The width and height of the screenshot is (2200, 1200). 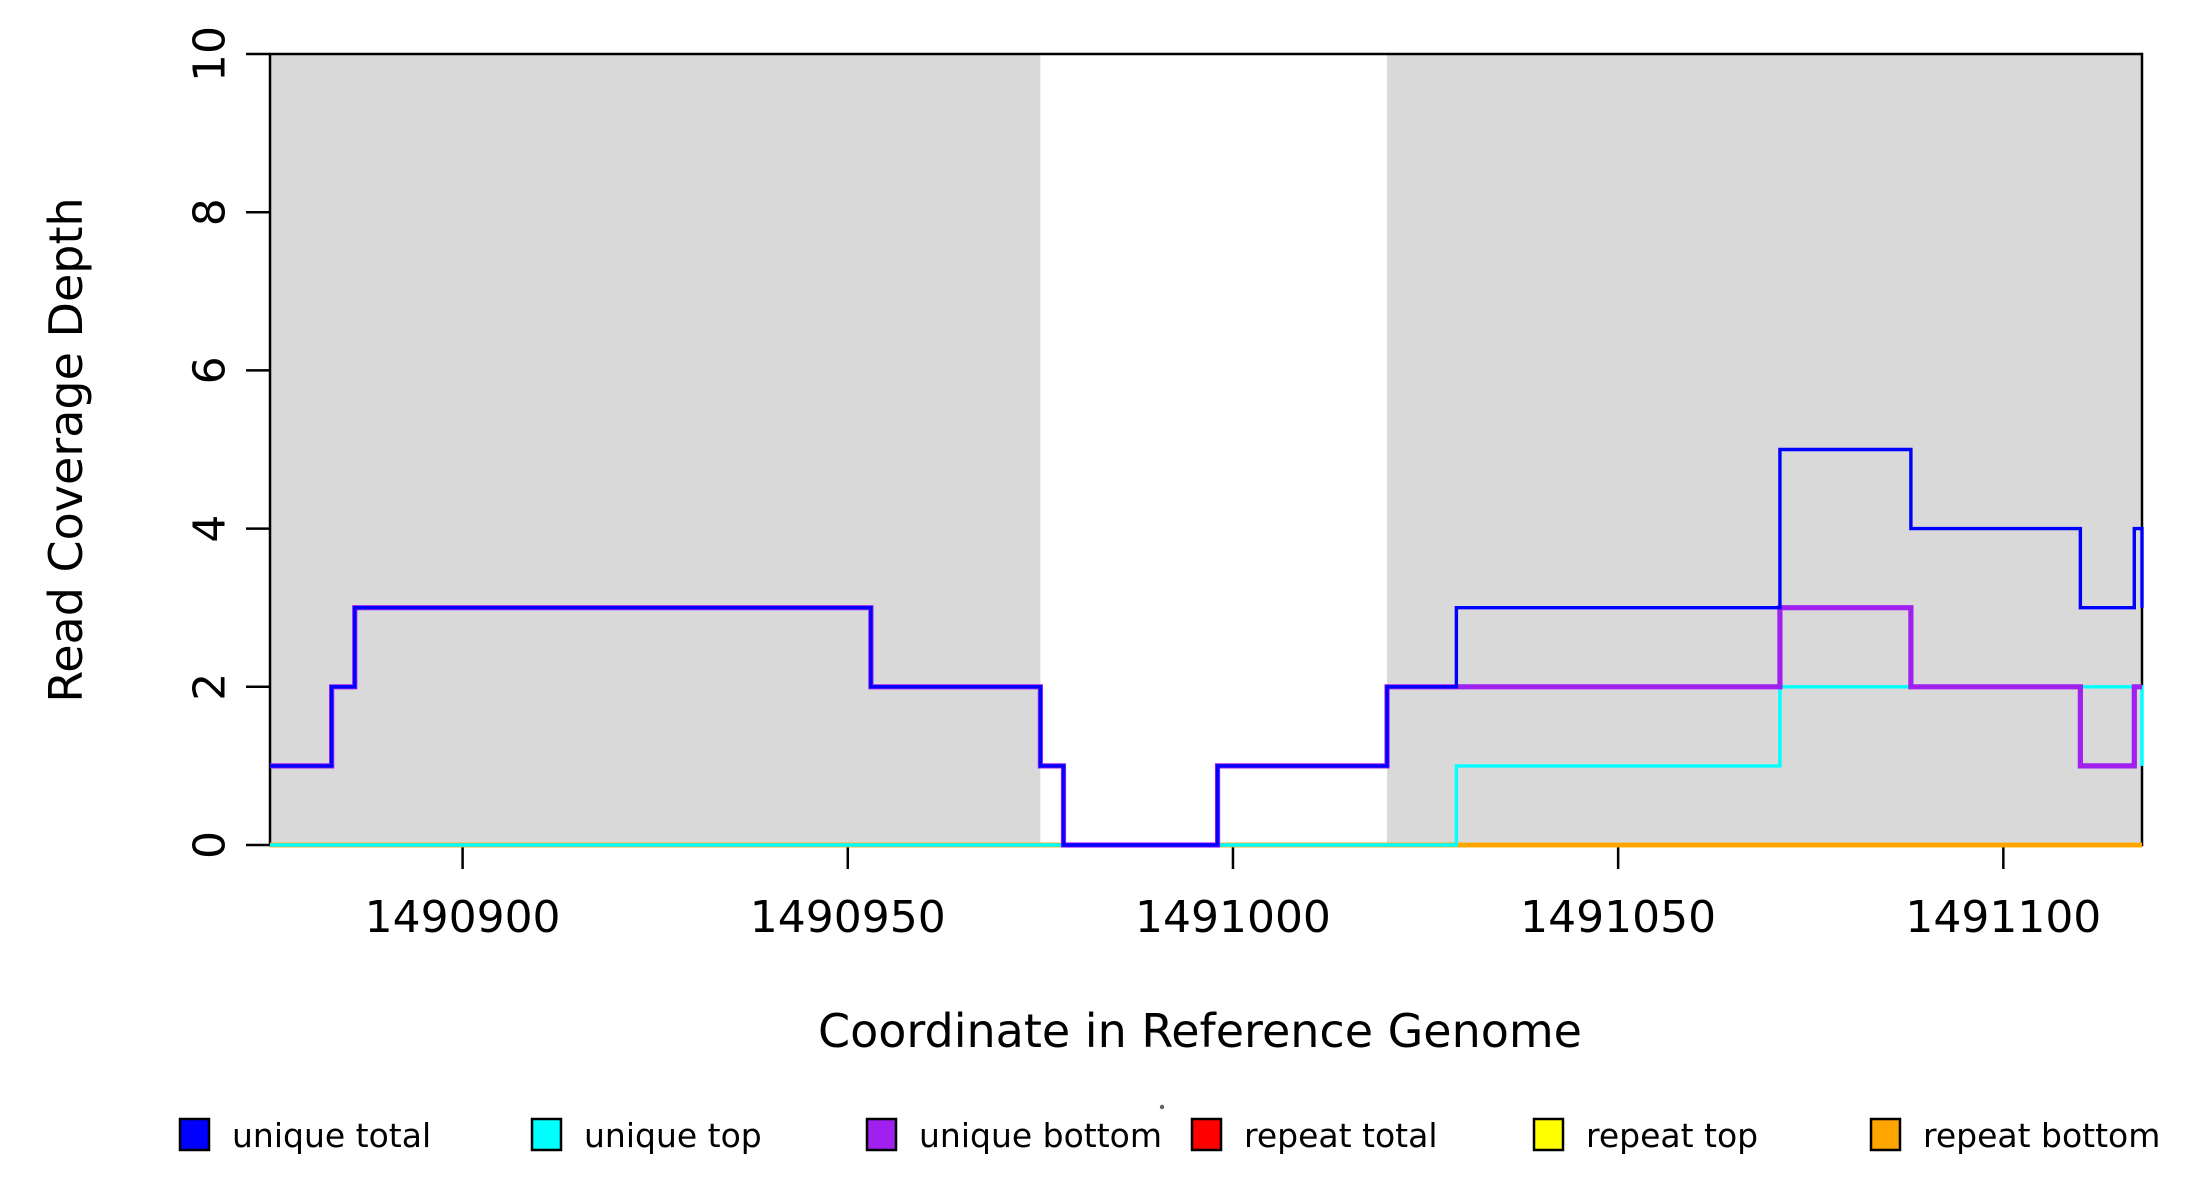 What do you see at coordinates (1206, 1134) in the screenshot?
I see `legend-swatch-repeat-total` at bounding box center [1206, 1134].